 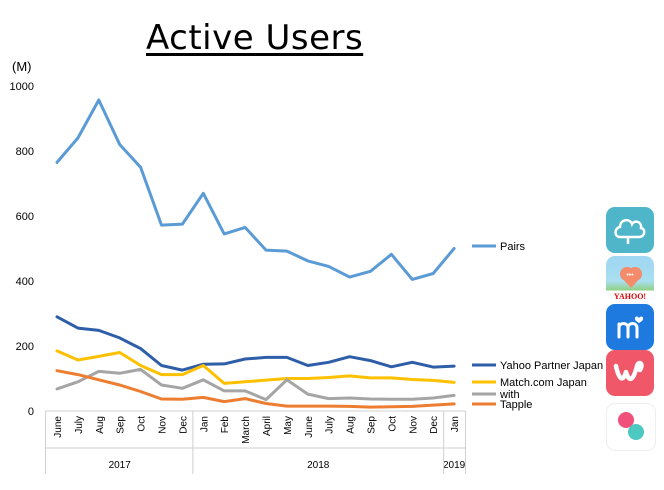 What do you see at coordinates (22, 87) in the screenshot?
I see `y-tick-label: 1000` at bounding box center [22, 87].